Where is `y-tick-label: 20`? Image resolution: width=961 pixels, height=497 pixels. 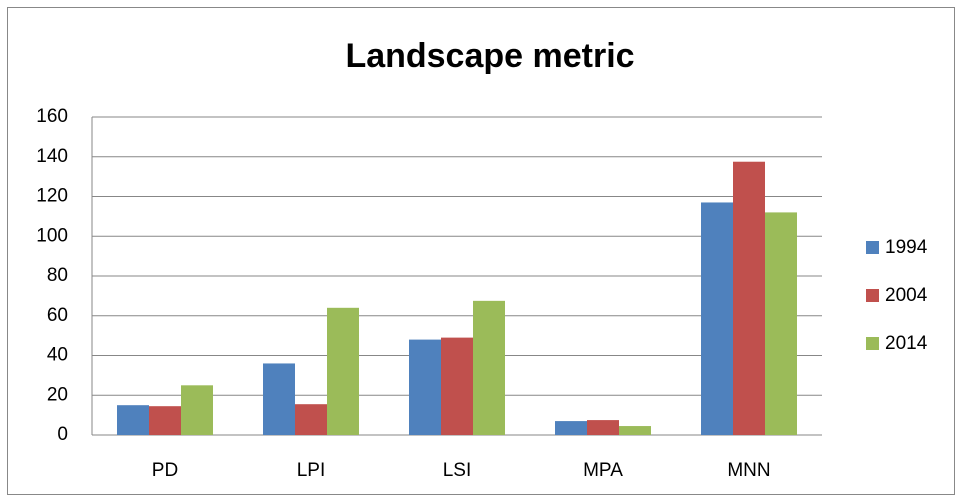
y-tick-label: 20 is located at coordinates (57, 394).